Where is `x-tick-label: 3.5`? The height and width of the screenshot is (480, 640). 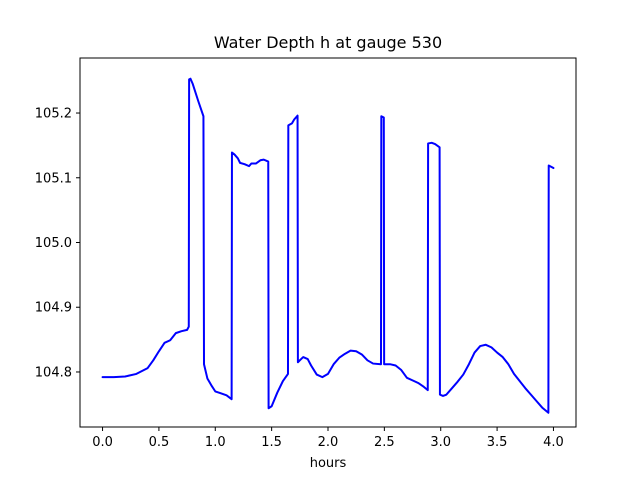
x-tick-label: 3.5 is located at coordinates (497, 442).